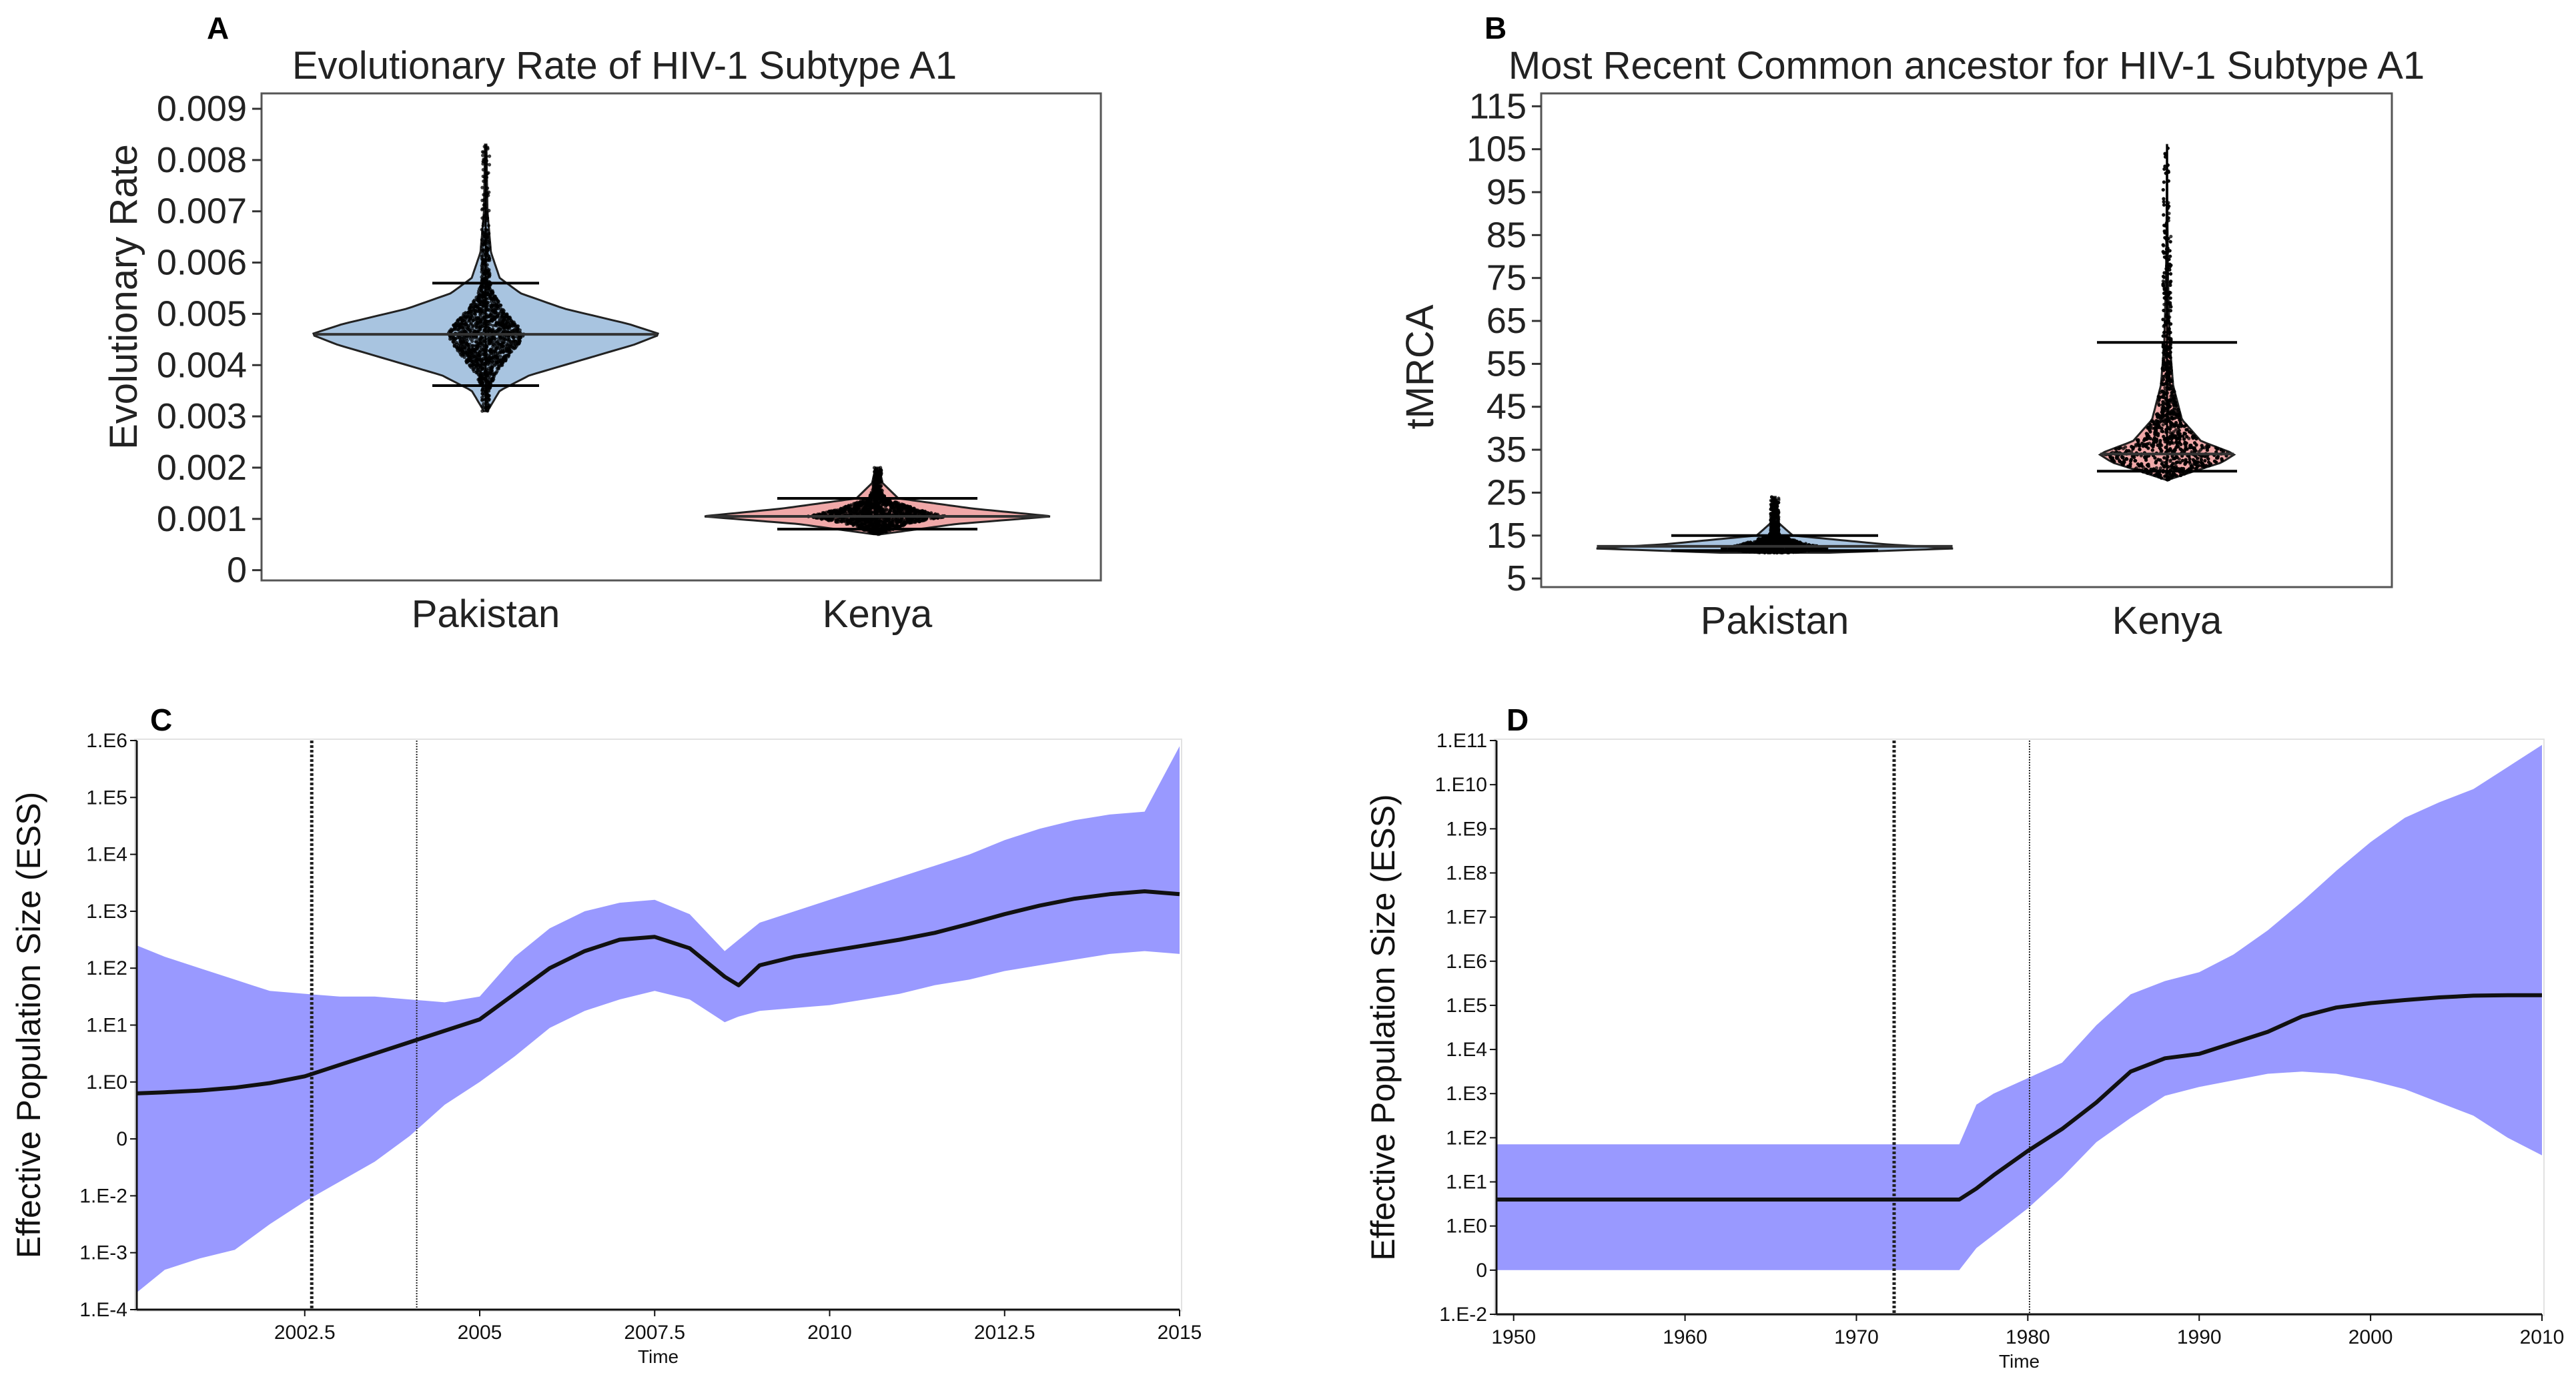 The height and width of the screenshot is (1383, 2576). Describe the element at coordinates (1506, 536) in the screenshot. I see `y-tick-label: 15` at that location.